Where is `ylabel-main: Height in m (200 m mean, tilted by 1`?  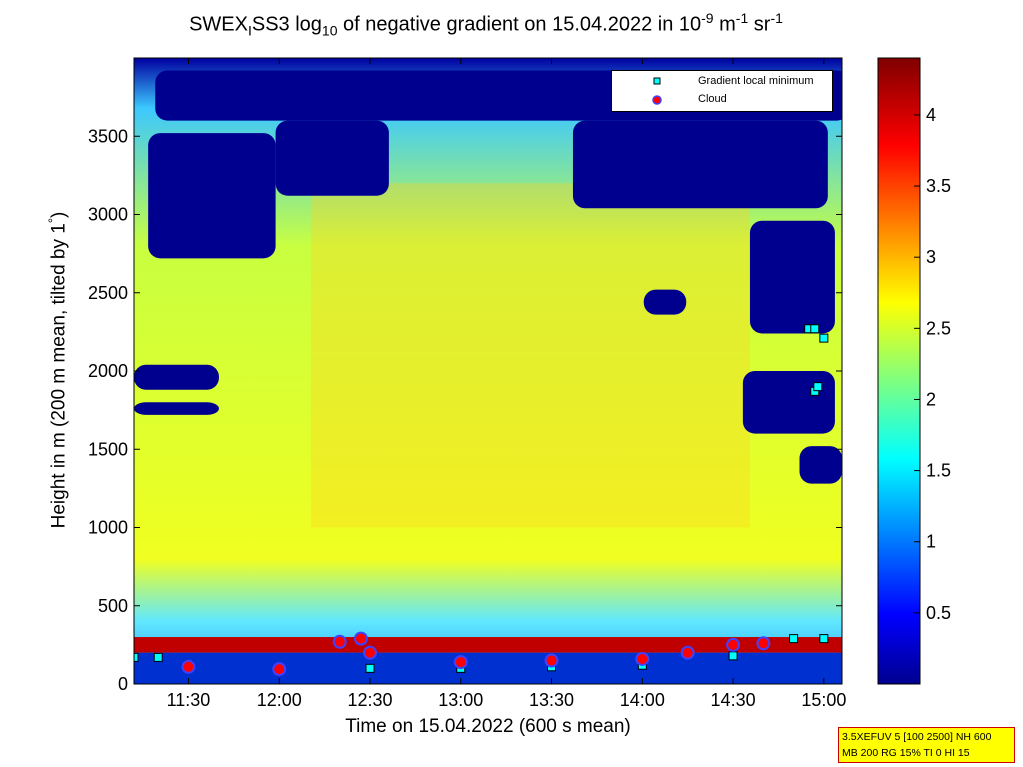
ylabel-main: Height in m (200 m mean, tilted by 1 is located at coordinates (59, 376).